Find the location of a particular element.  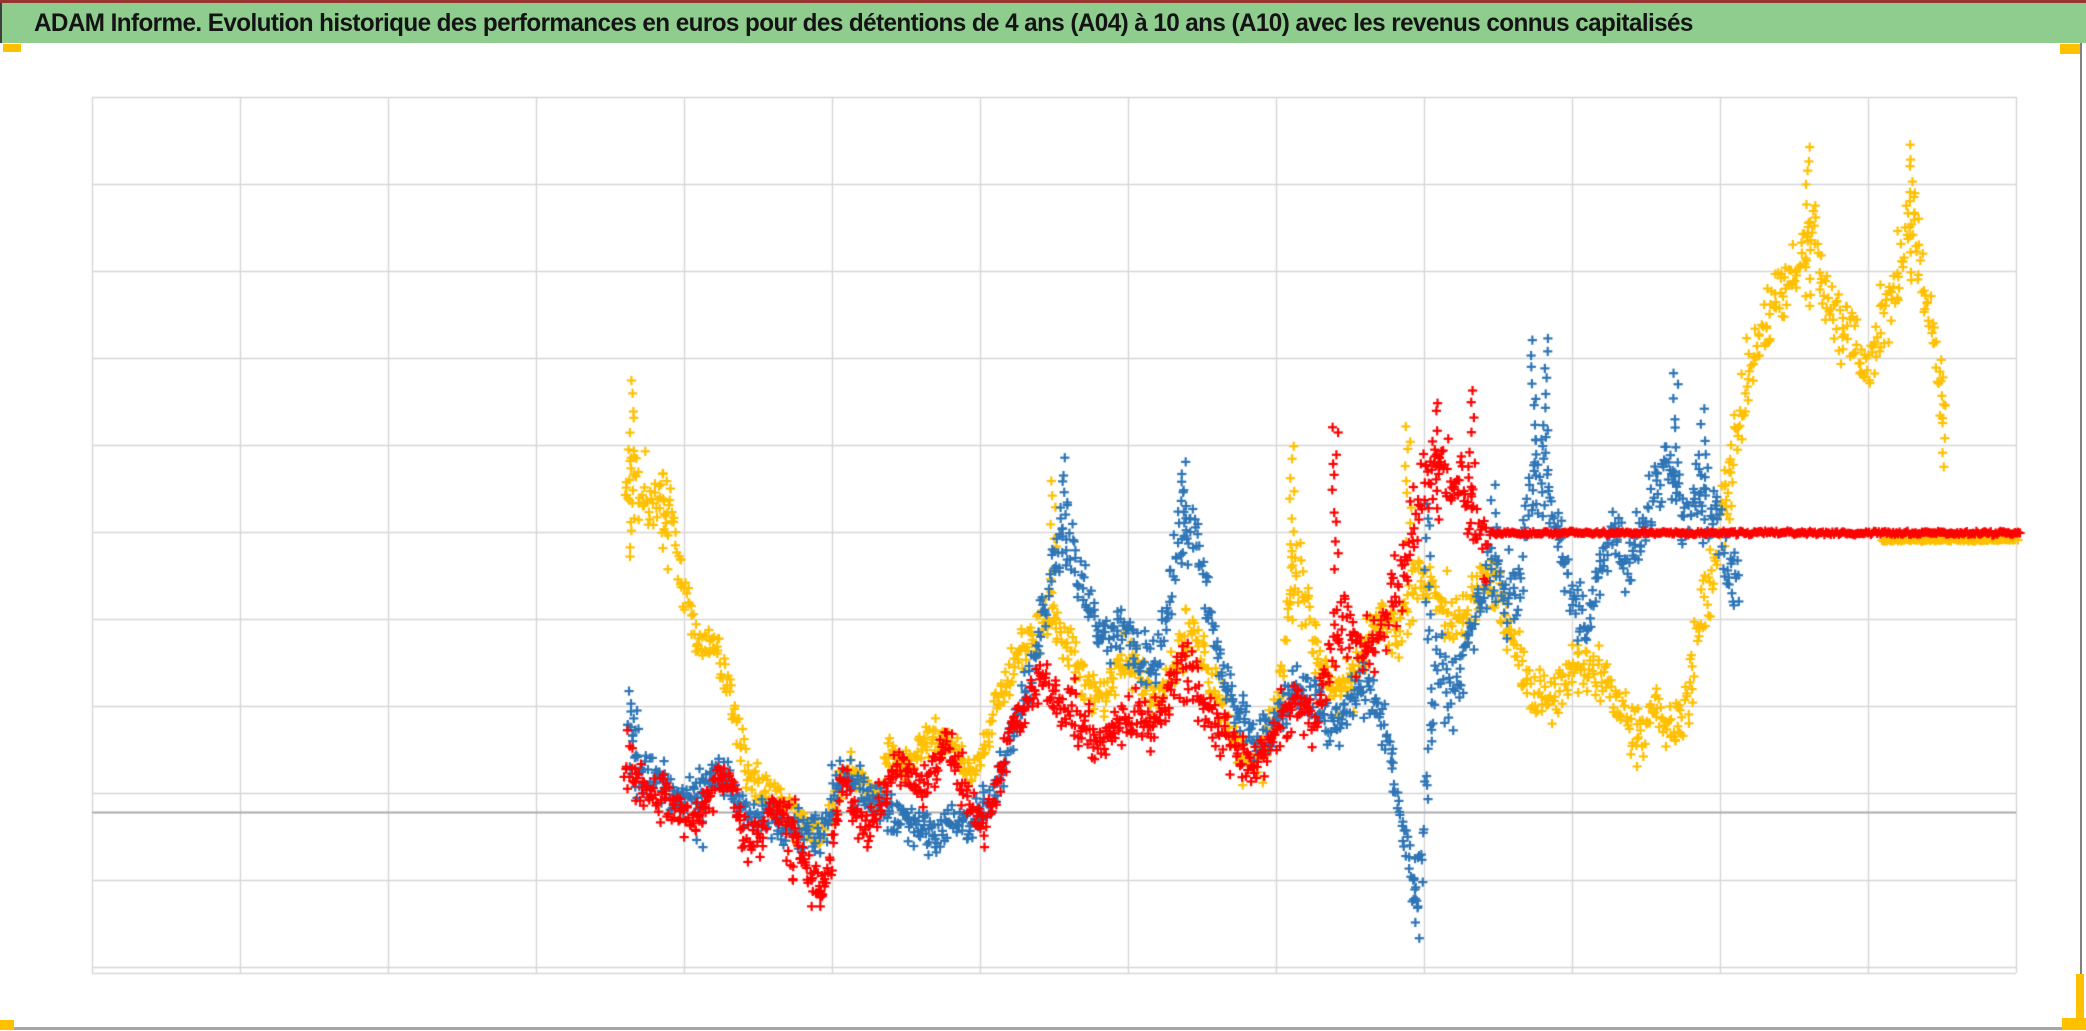

right-border is located at coordinates (2081, 535).